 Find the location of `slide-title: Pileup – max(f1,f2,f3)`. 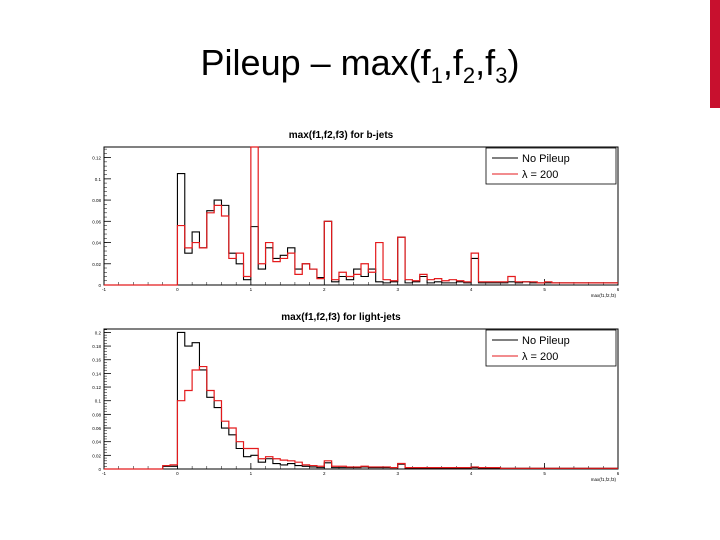

slide-title: Pileup – max(f1,f2,f3) is located at coordinates (360, 65).